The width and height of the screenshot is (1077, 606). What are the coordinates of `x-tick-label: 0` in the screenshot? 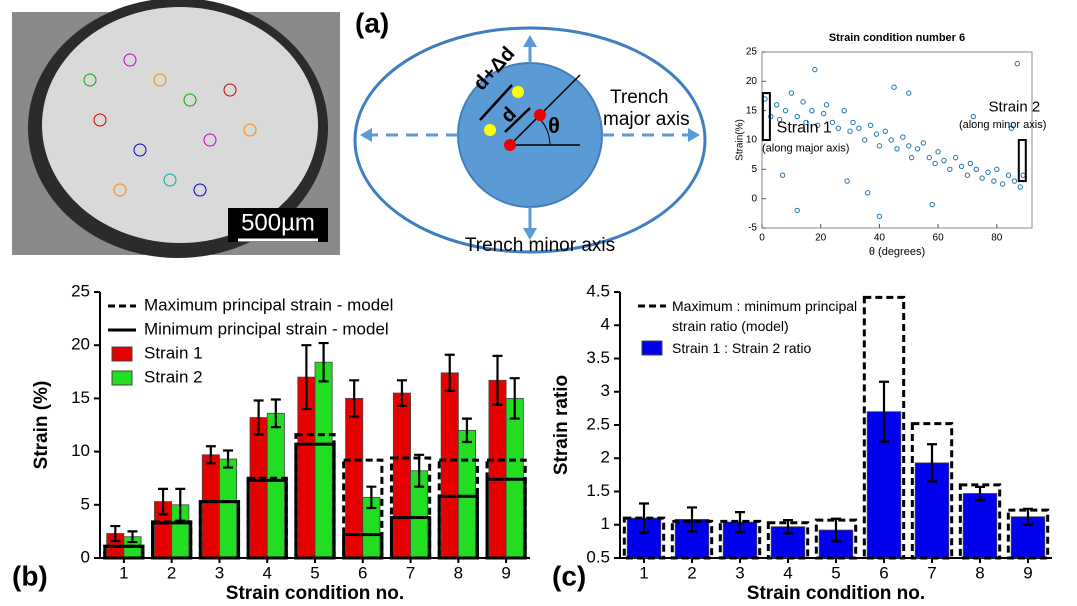 It's located at (762, 238).